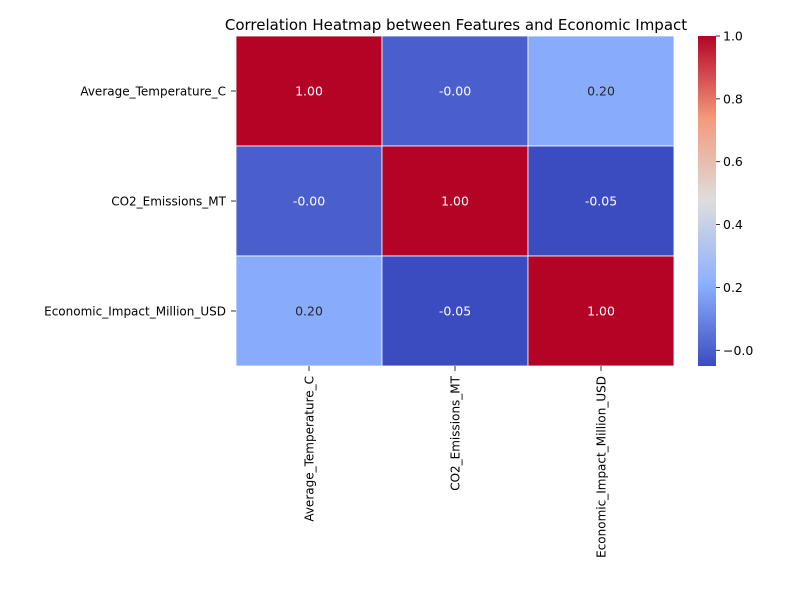  What do you see at coordinates (733, 161) in the screenshot?
I see `colorbar-tick-label: 0.6` at bounding box center [733, 161].